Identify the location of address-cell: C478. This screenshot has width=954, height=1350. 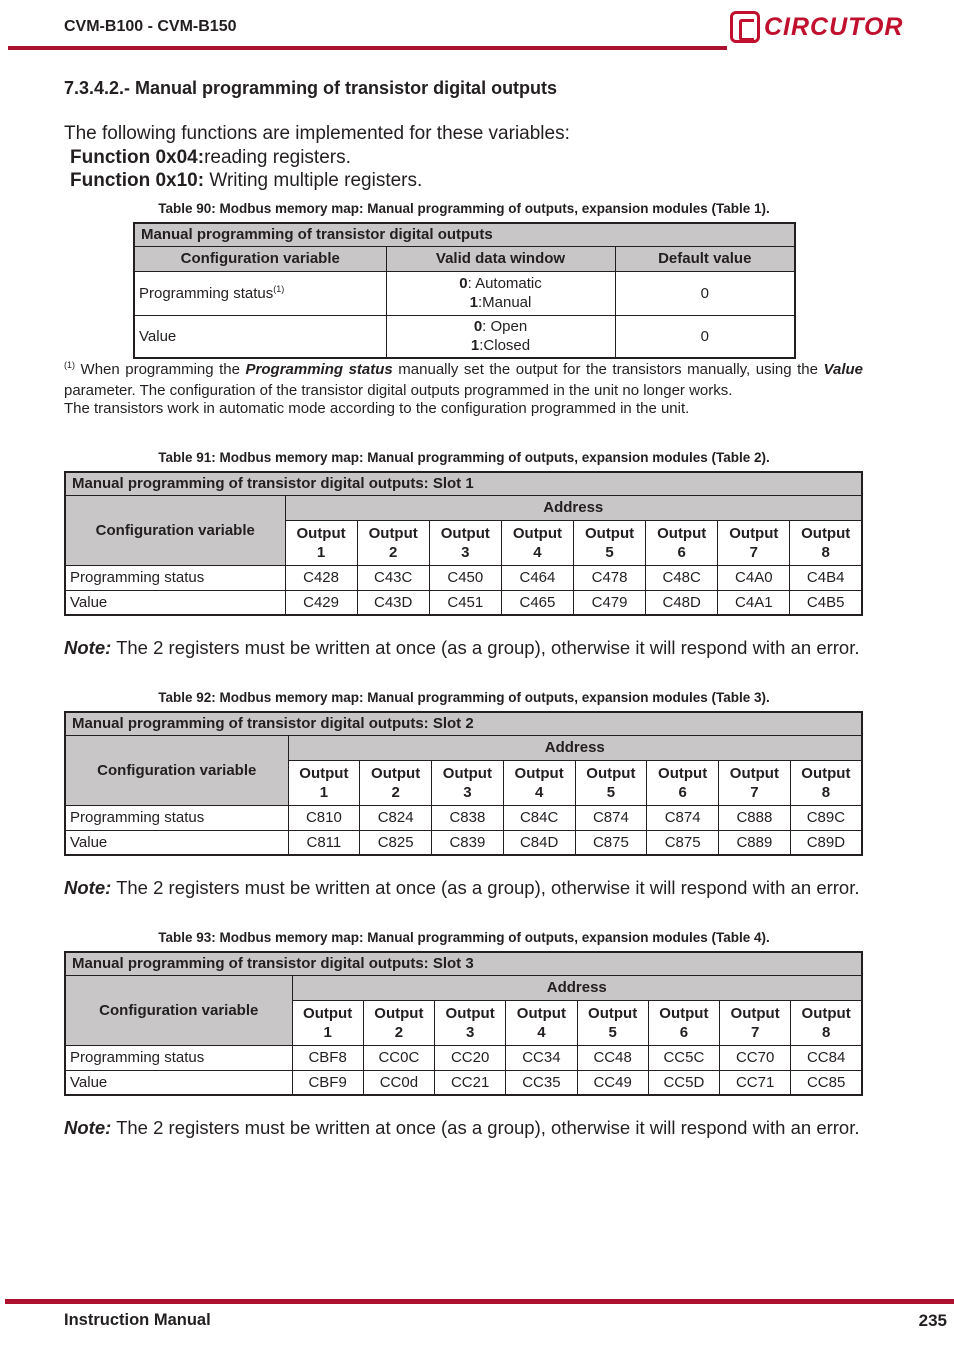
(609, 577).